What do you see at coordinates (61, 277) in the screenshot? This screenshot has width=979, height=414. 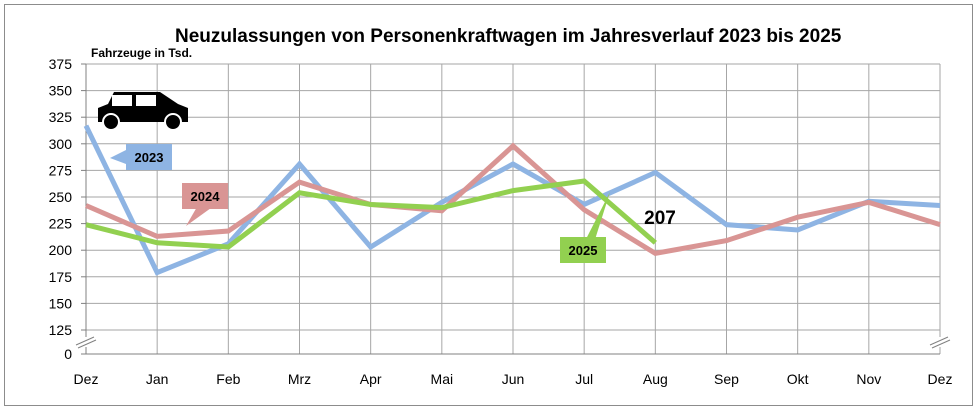 I see `y-tick-label: 175` at bounding box center [61, 277].